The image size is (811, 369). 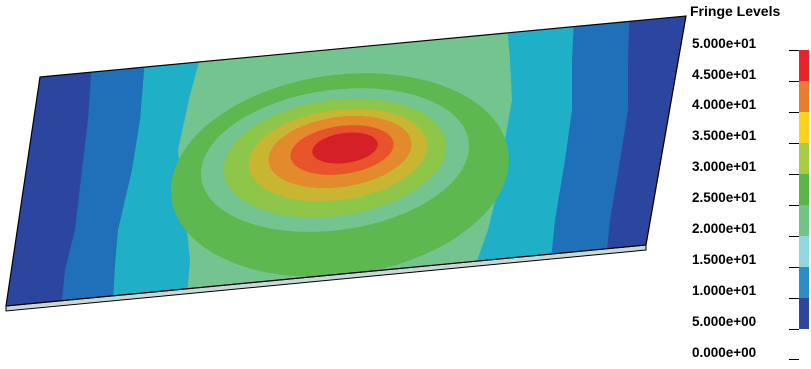 What do you see at coordinates (724, 321) in the screenshot?
I see `legend-label-5: 5.000e+00` at bounding box center [724, 321].